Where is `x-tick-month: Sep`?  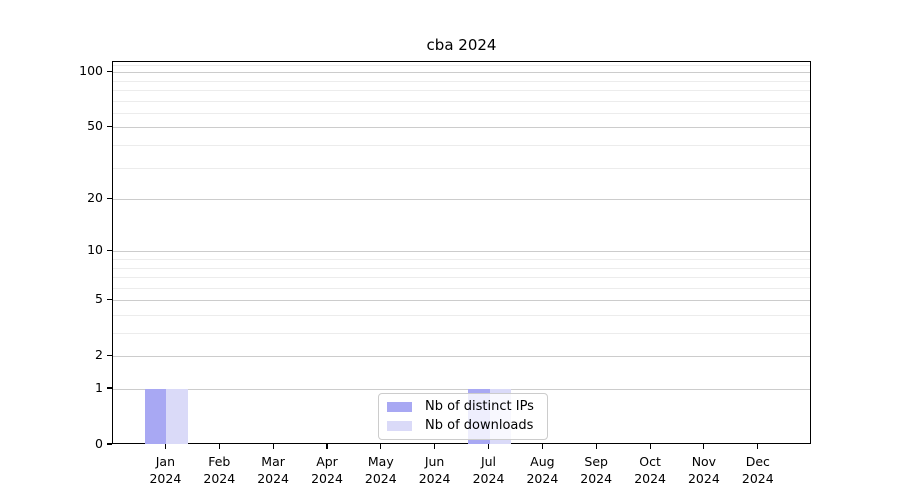
x-tick-month: Sep is located at coordinates (596, 461).